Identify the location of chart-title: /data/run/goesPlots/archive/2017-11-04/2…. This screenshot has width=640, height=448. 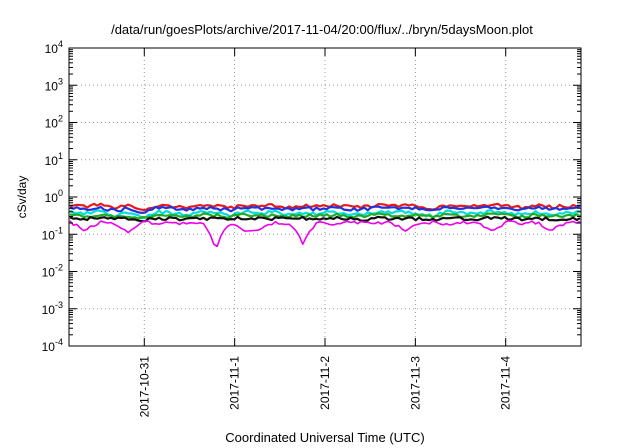
(322, 29).